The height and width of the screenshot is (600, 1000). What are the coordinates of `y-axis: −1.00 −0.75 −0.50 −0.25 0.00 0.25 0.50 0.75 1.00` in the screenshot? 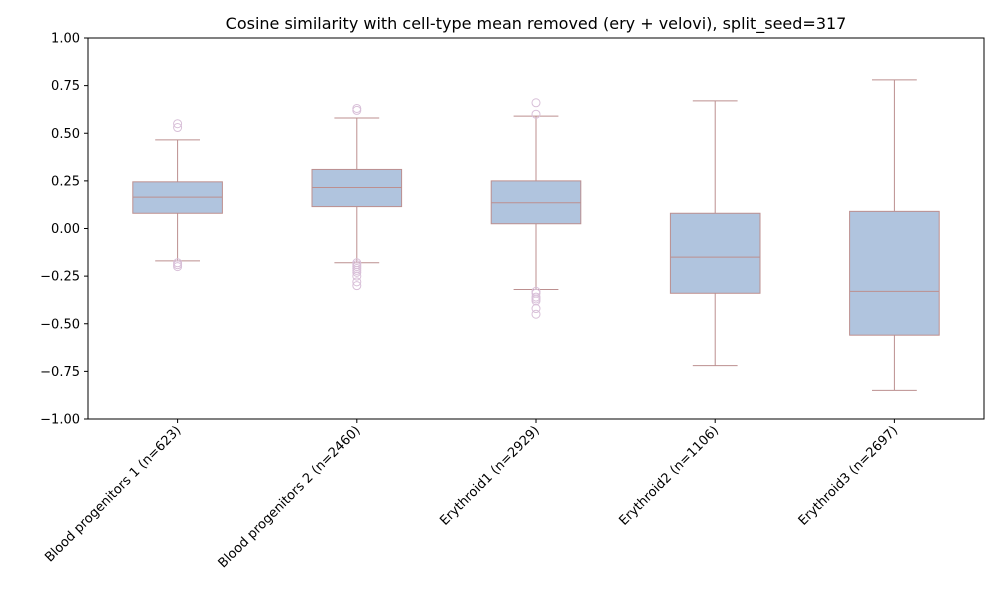 It's located at (64, 230).